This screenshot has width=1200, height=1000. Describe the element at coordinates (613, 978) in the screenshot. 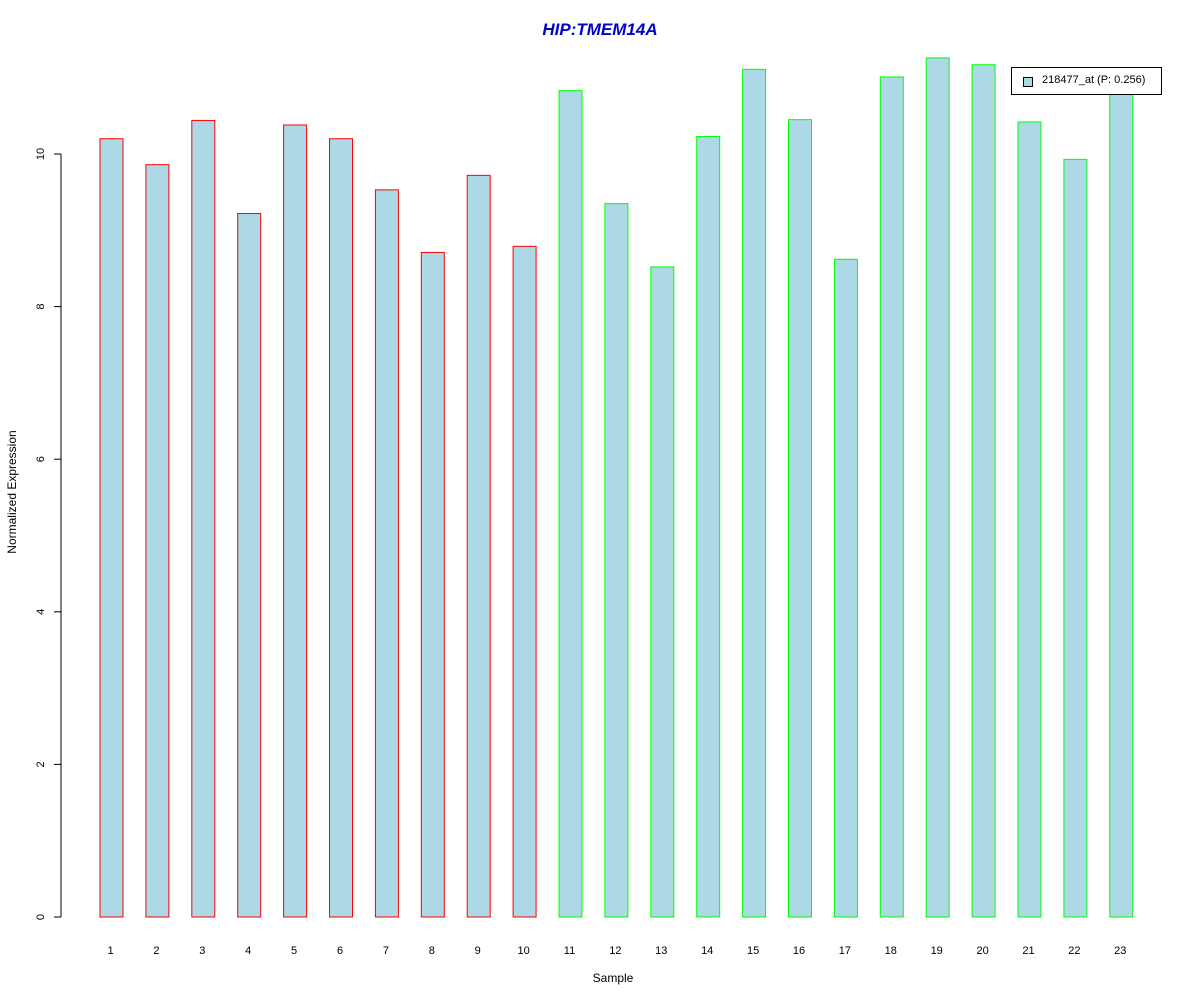

I see `x-axis-label: Sample` at that location.